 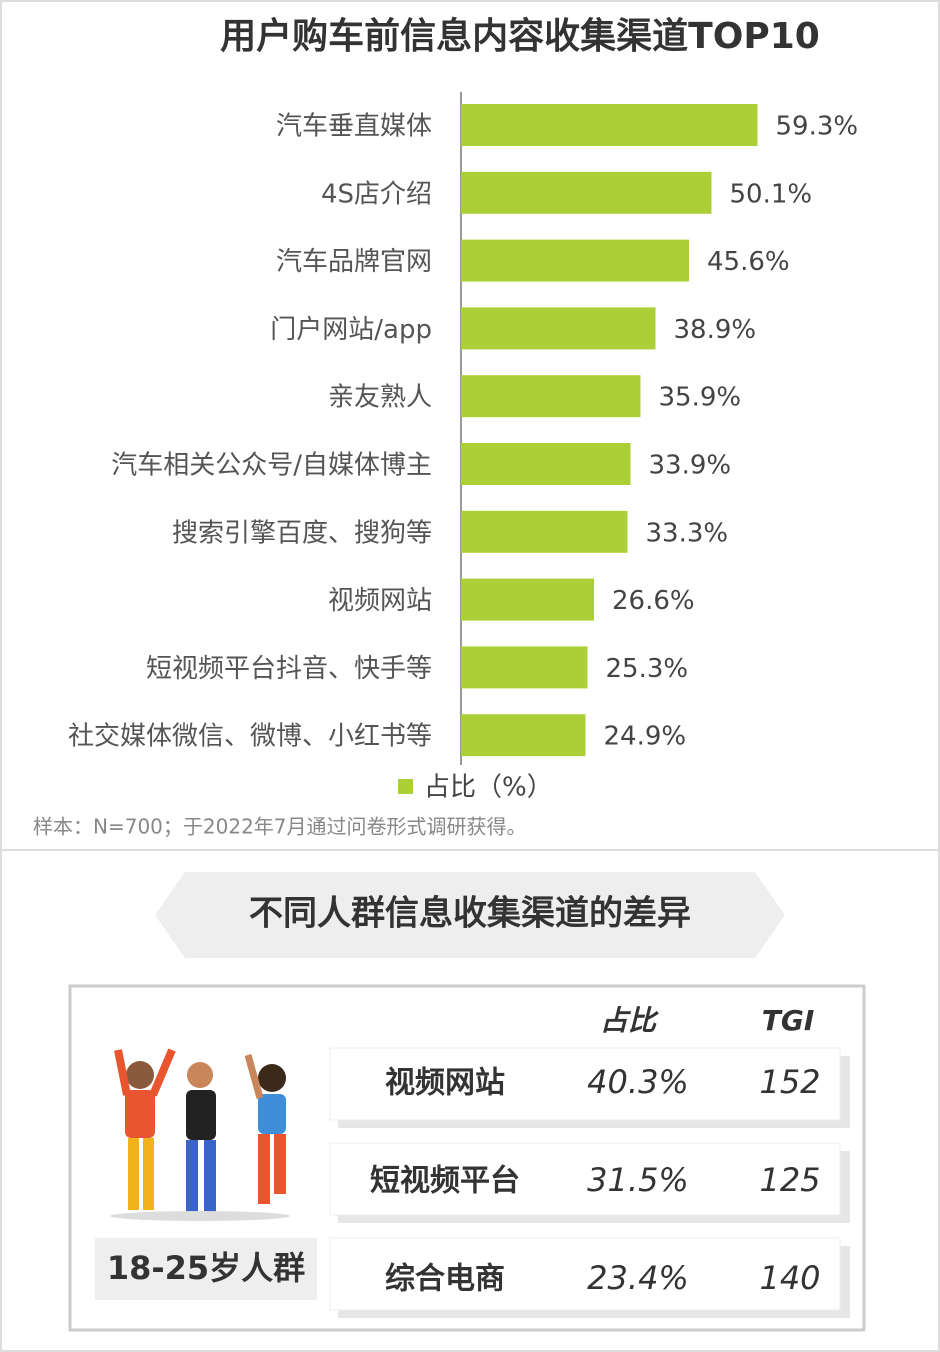 What do you see at coordinates (638, 1278) in the screenshot?
I see `row-share: 23.4%` at bounding box center [638, 1278].